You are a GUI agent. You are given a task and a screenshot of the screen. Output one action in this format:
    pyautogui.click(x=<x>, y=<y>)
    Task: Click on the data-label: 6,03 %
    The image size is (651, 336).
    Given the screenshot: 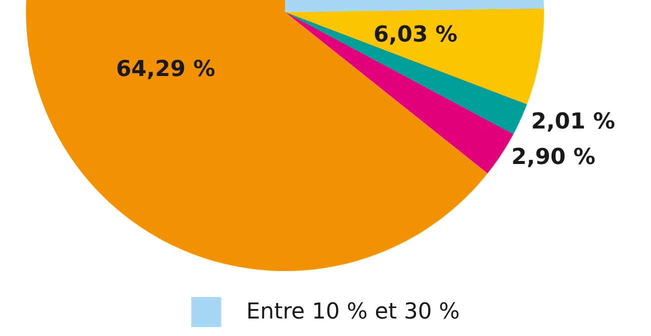 What is the action you would take?
    pyautogui.click(x=415, y=35)
    